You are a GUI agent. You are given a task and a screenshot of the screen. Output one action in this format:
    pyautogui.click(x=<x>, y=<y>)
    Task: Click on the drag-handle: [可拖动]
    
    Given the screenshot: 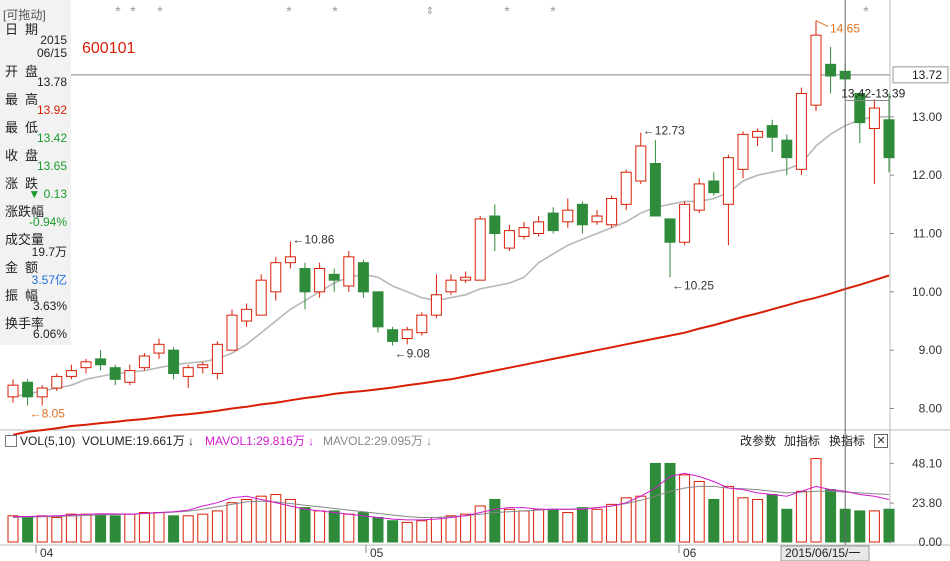 What is the action you would take?
    pyautogui.click(x=24, y=15)
    